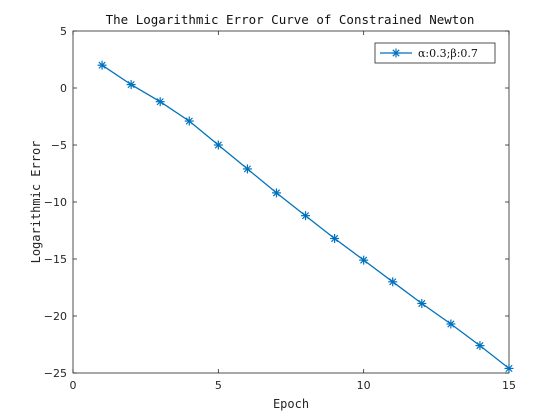 The image size is (560, 420). What do you see at coordinates (55, 373) in the screenshot?
I see `y-tick-label: −25` at bounding box center [55, 373].